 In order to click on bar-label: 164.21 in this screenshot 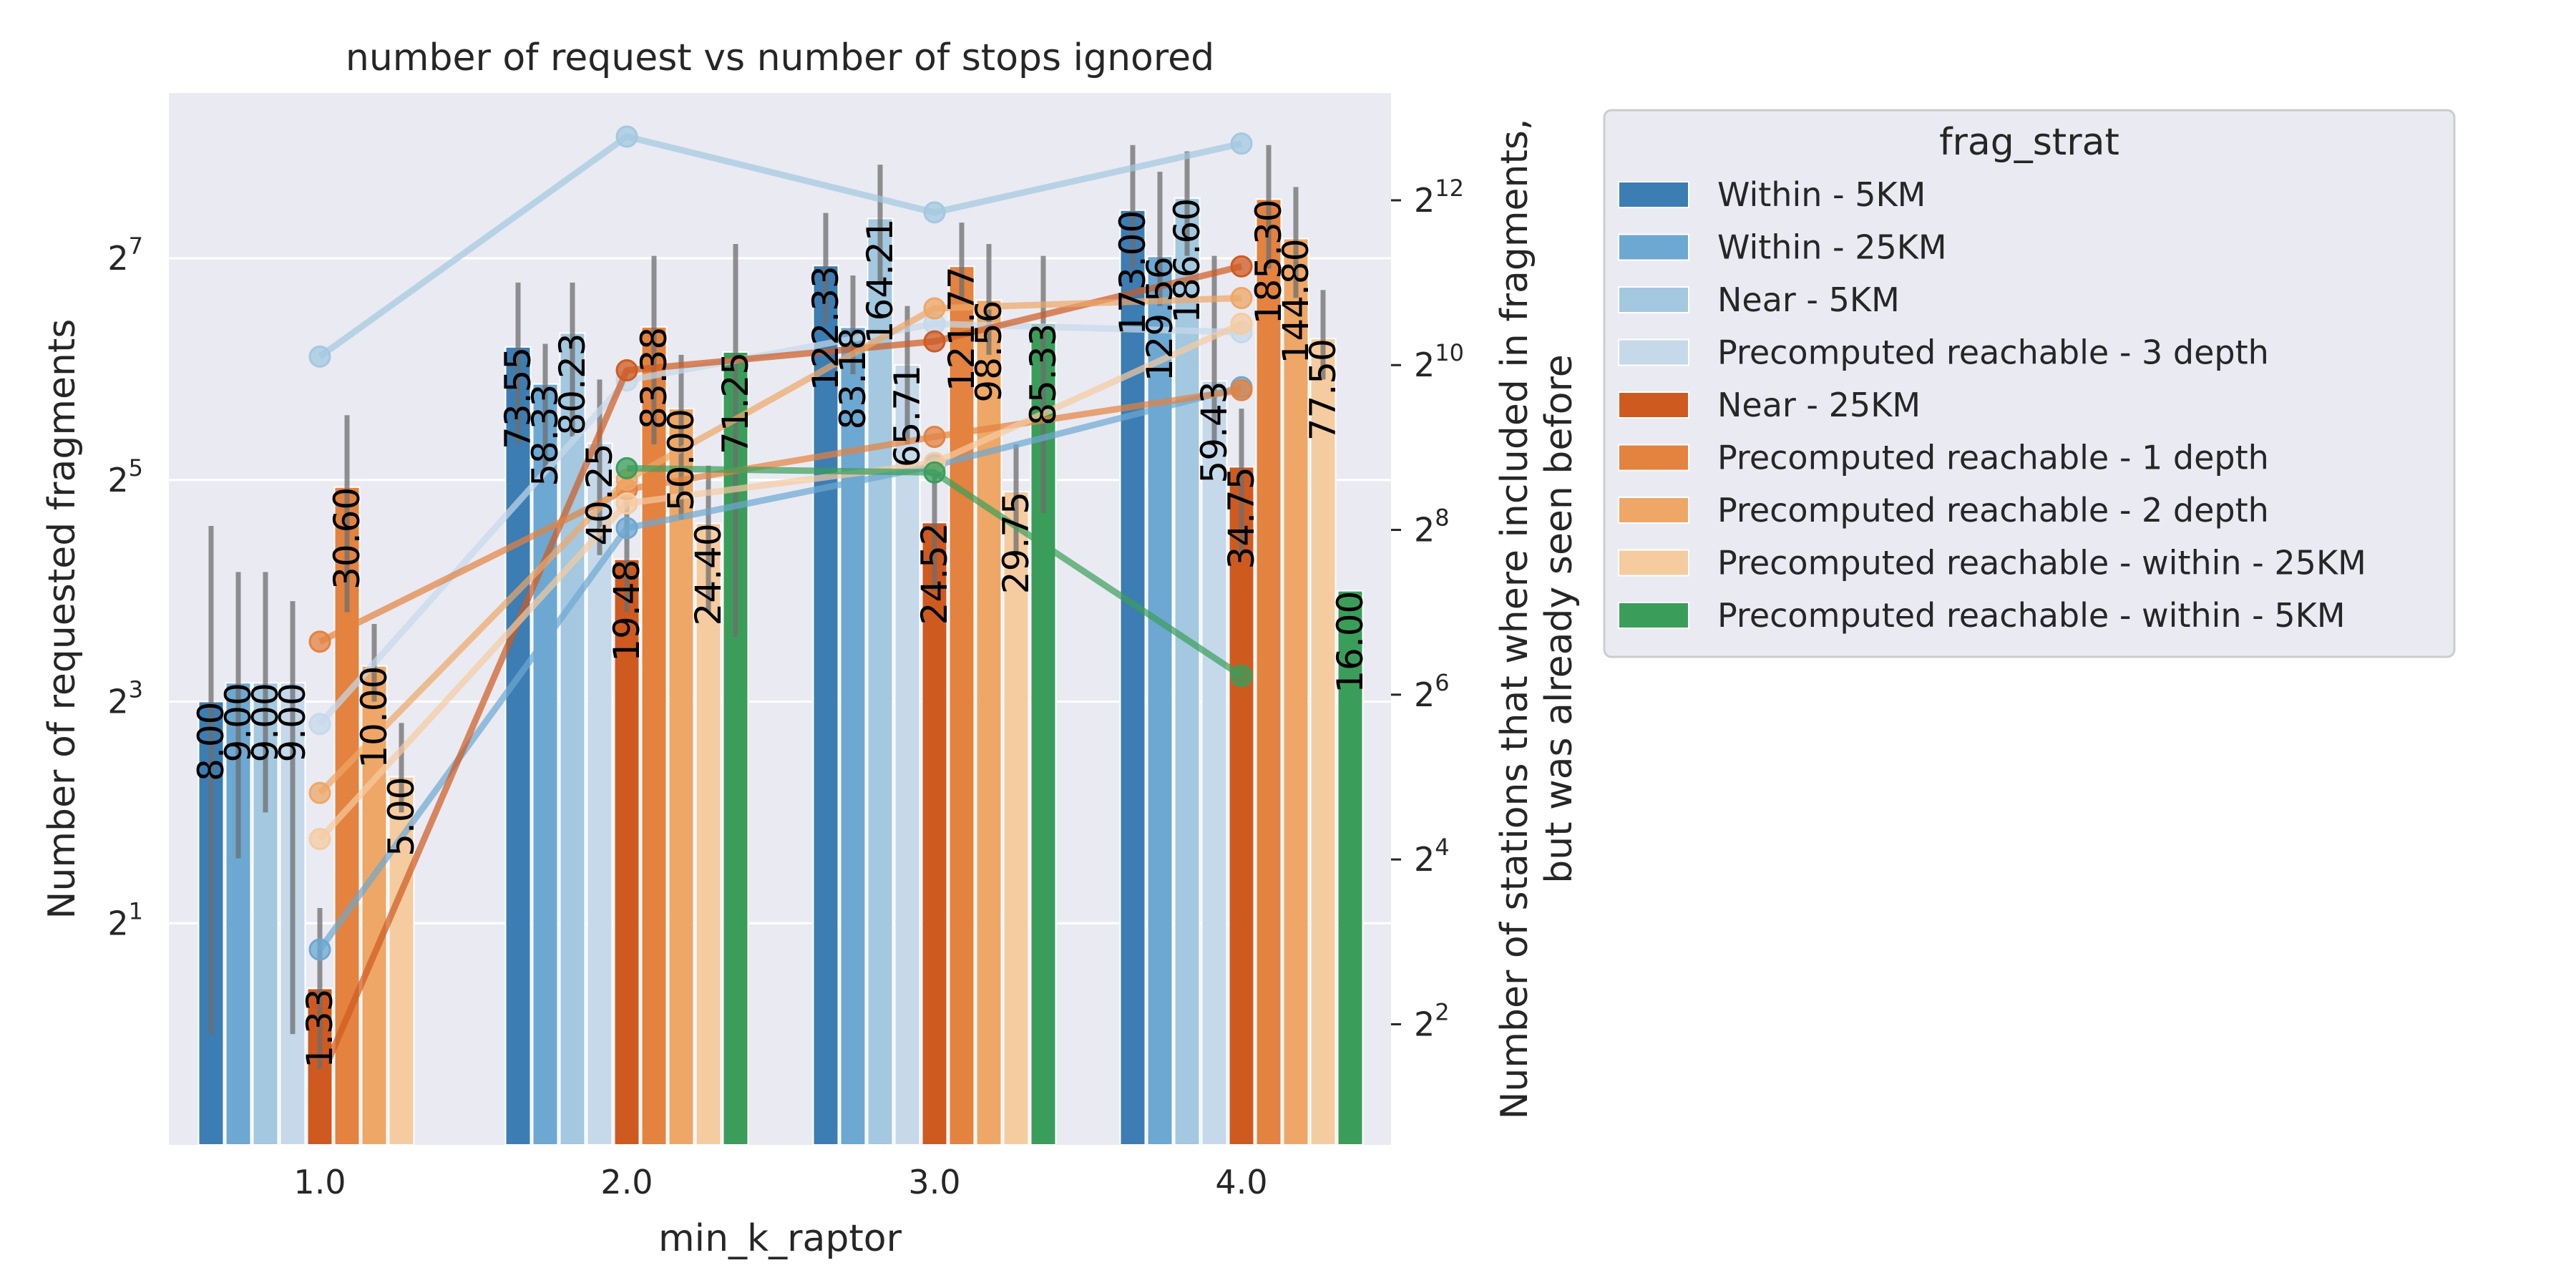, I will do `click(880, 280)`.